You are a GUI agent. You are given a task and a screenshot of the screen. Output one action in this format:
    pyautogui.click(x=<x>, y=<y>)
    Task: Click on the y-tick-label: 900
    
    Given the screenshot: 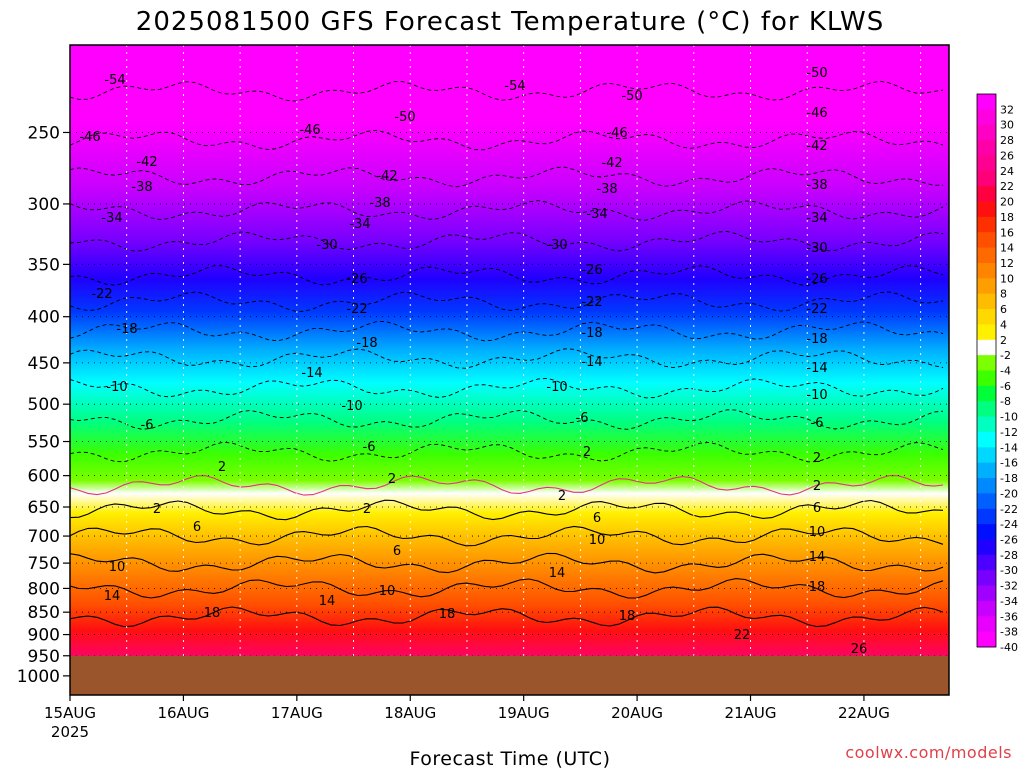 What is the action you would take?
    pyautogui.click(x=44, y=636)
    